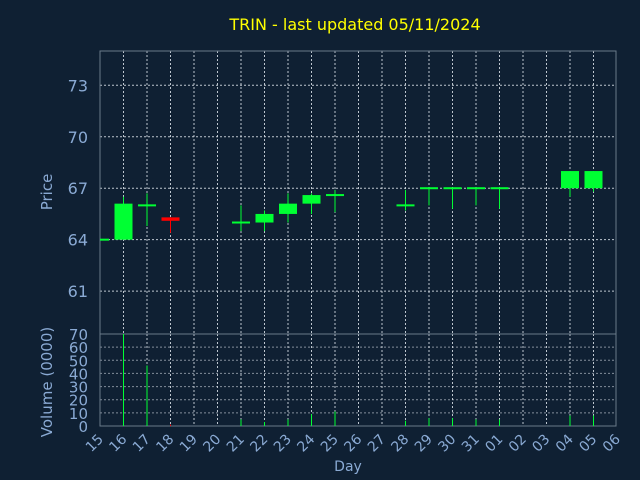 Image resolution: width=640 pixels, height=480 pixels. Describe the element at coordinates (518, 444) in the screenshot. I see `x-tick-label: 02` at that location.